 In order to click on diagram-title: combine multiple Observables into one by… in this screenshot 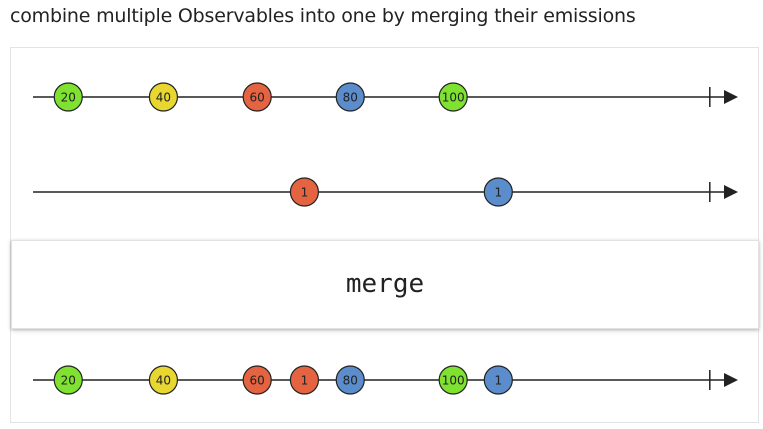, I will do `click(323, 16)`.